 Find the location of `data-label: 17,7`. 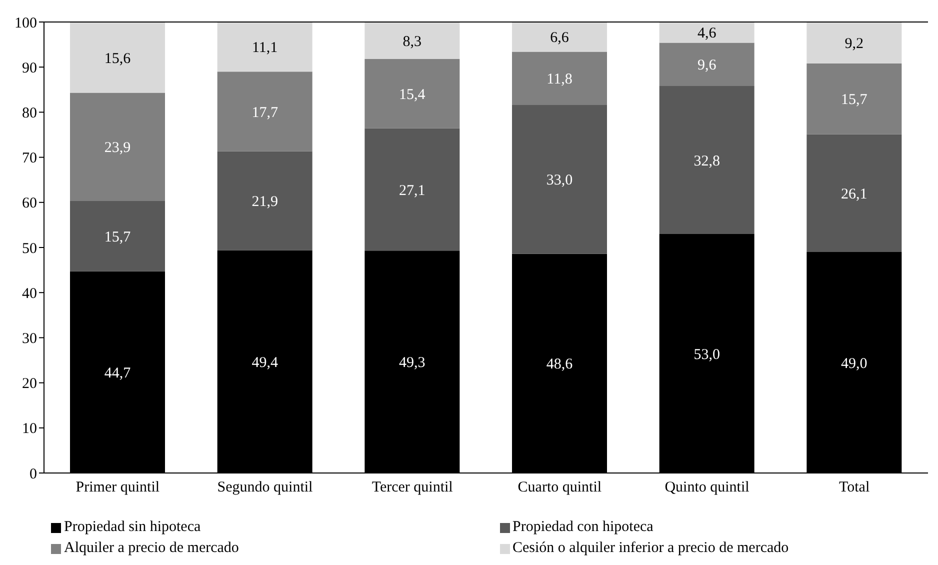

data-label: 17,7 is located at coordinates (265, 112).